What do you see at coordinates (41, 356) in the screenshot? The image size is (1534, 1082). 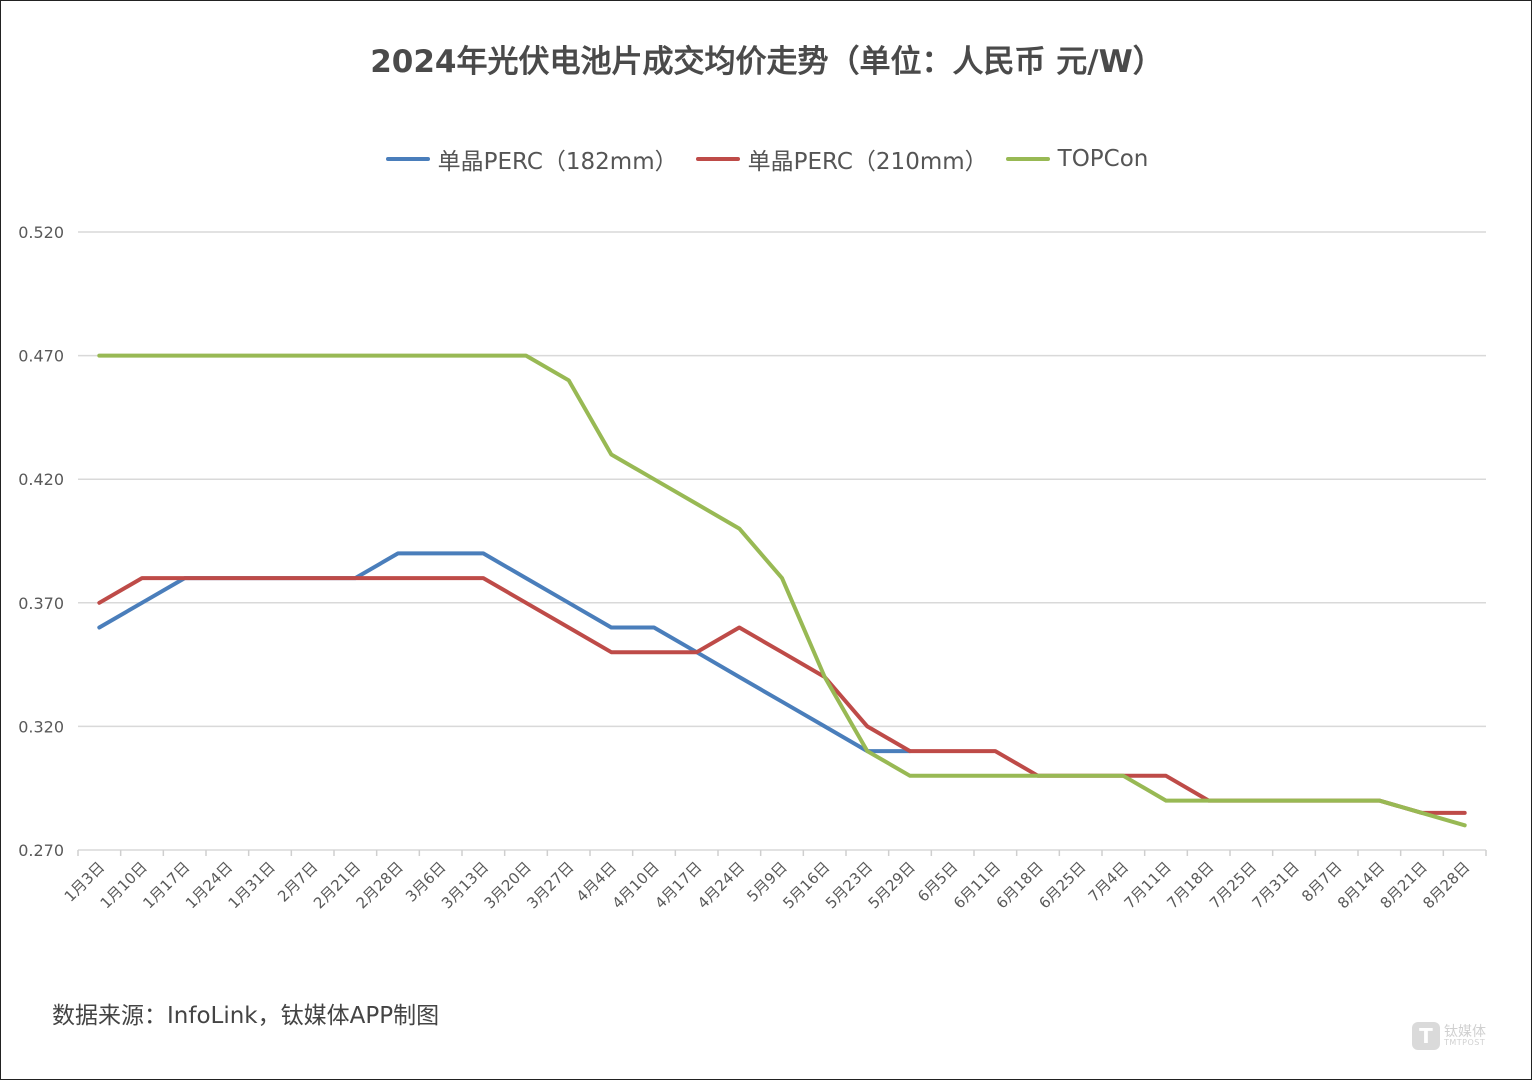 I see `y-tick-label: 0.470` at bounding box center [41, 356].